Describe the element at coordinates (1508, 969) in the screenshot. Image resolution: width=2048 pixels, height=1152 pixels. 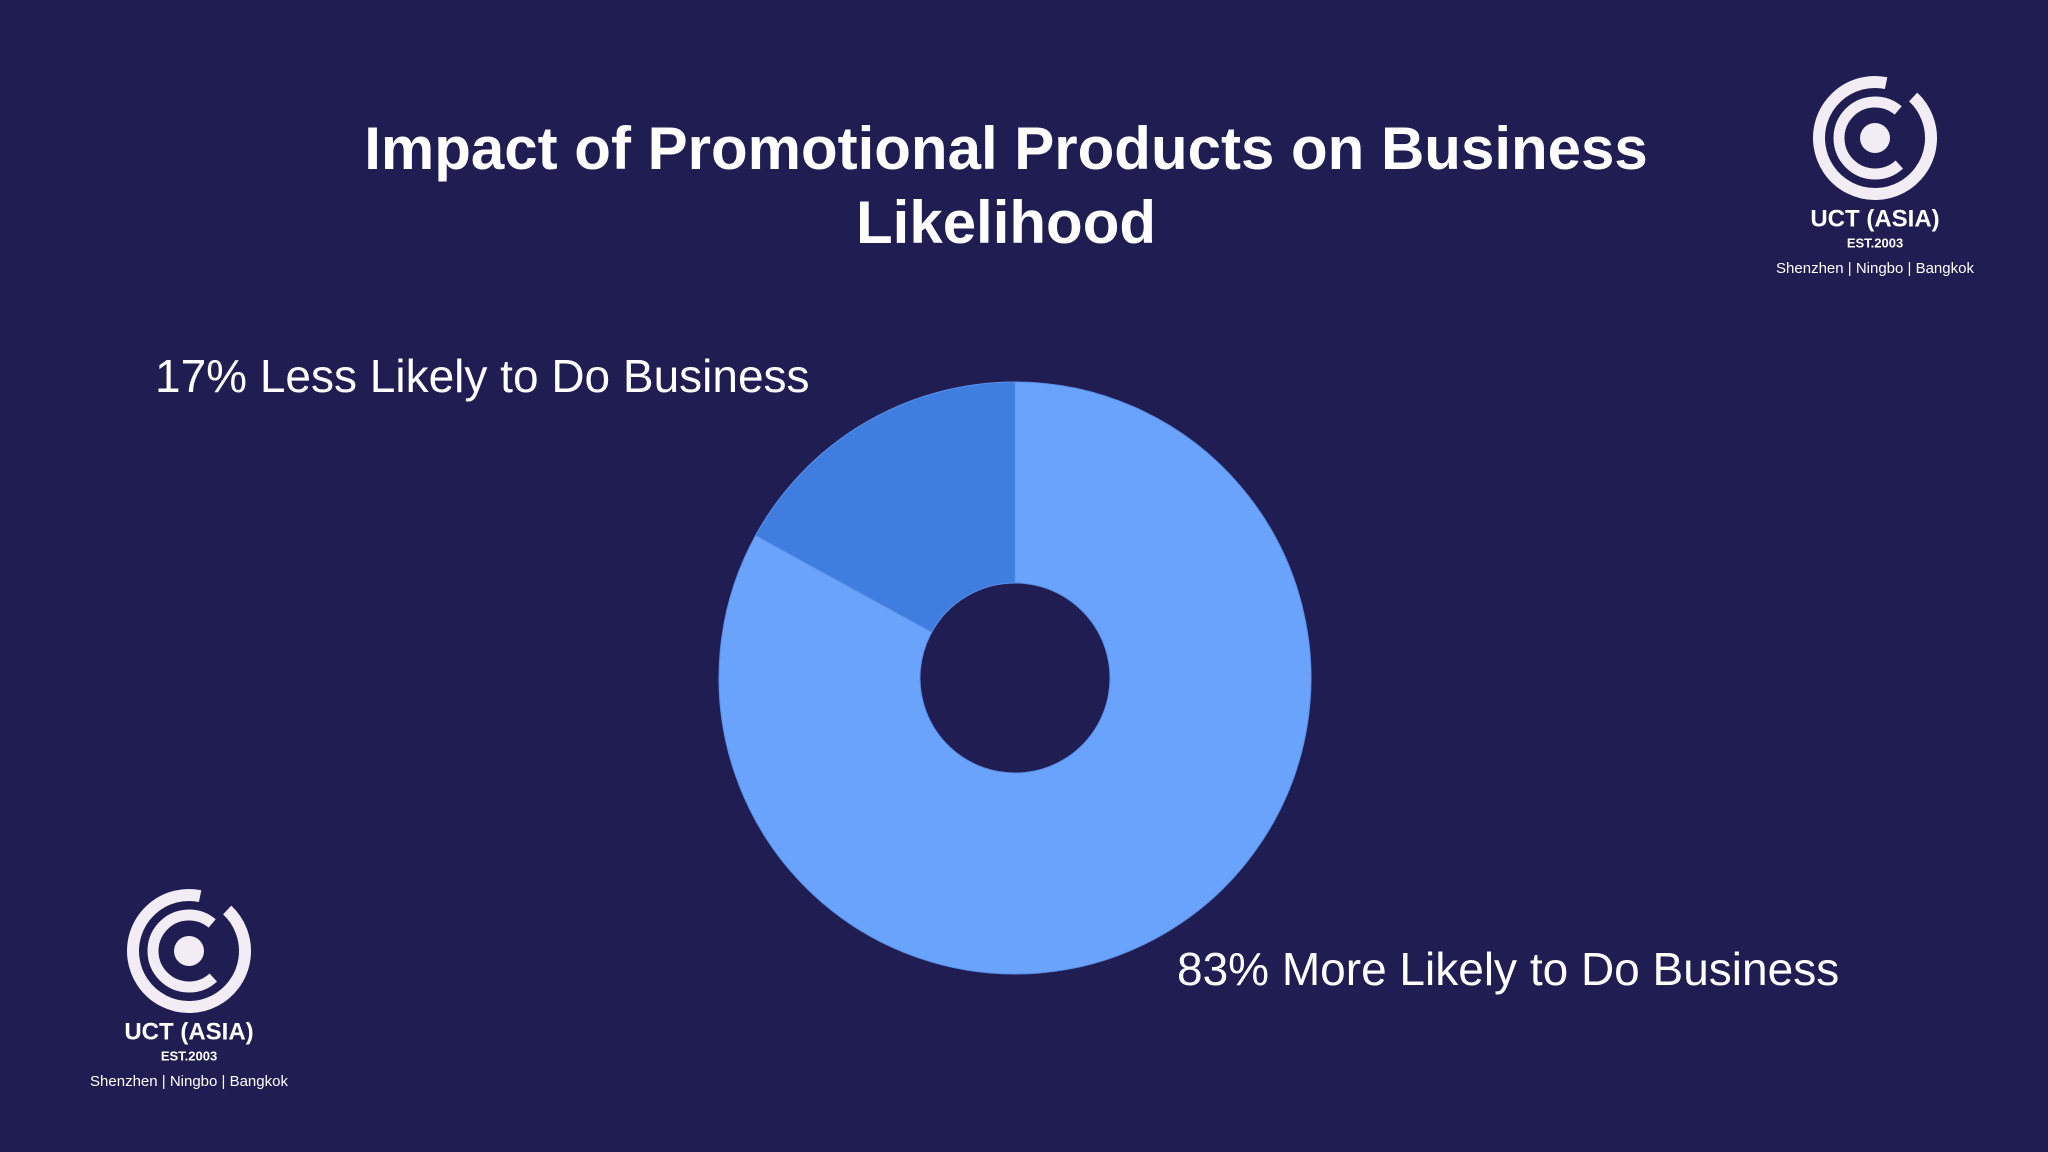
I see `slice-label: 83% More Likely to Do Business` at that location.